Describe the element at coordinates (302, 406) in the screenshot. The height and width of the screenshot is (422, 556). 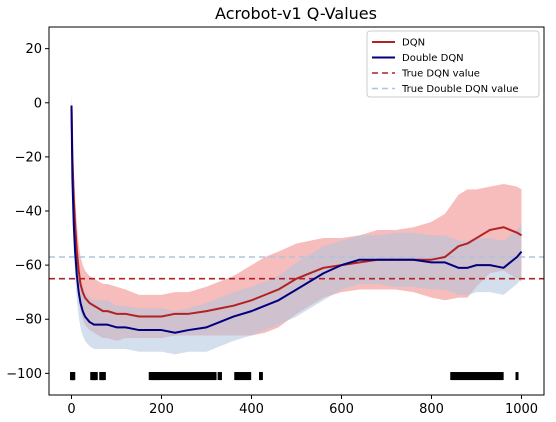
I see `x-axis: 0 200 400 600 800 1000` at that location.